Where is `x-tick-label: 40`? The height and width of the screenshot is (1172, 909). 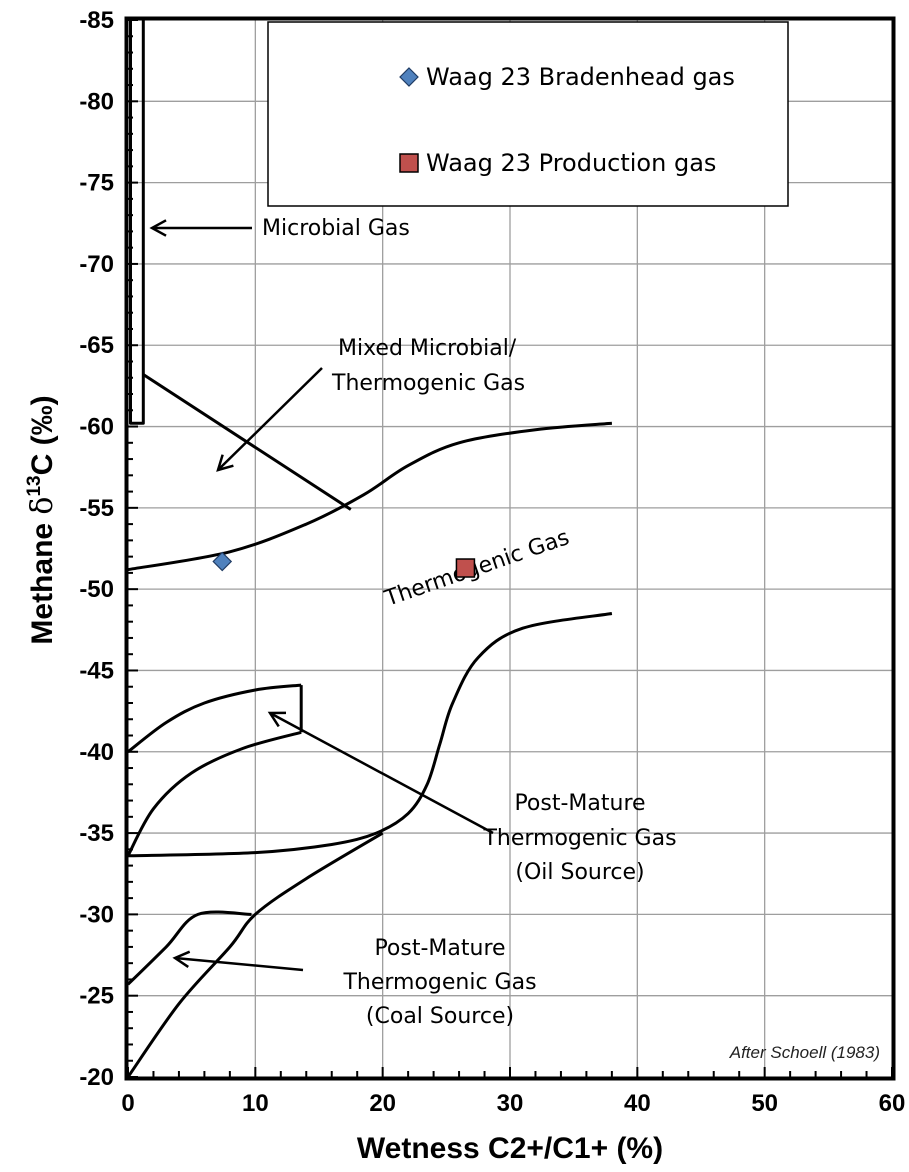
x-tick-label: 40 is located at coordinates (637, 1103).